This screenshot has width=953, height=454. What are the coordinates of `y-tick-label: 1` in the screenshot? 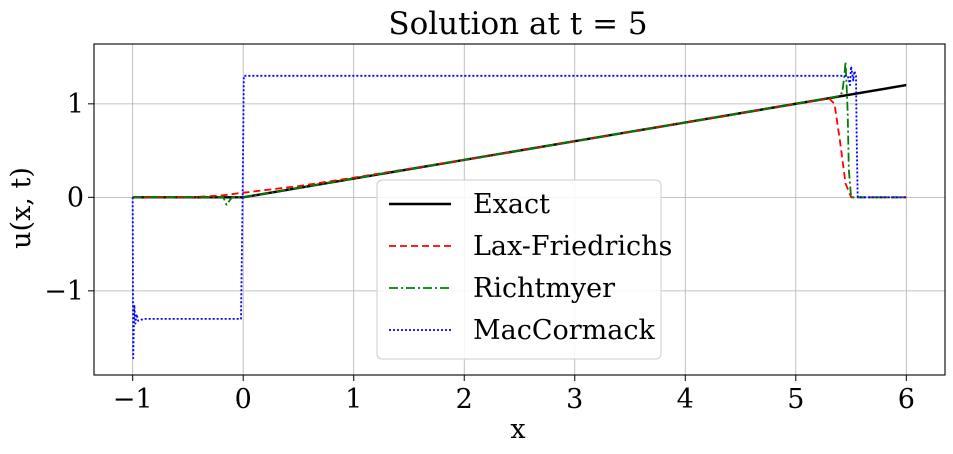 It's located at (75, 104).